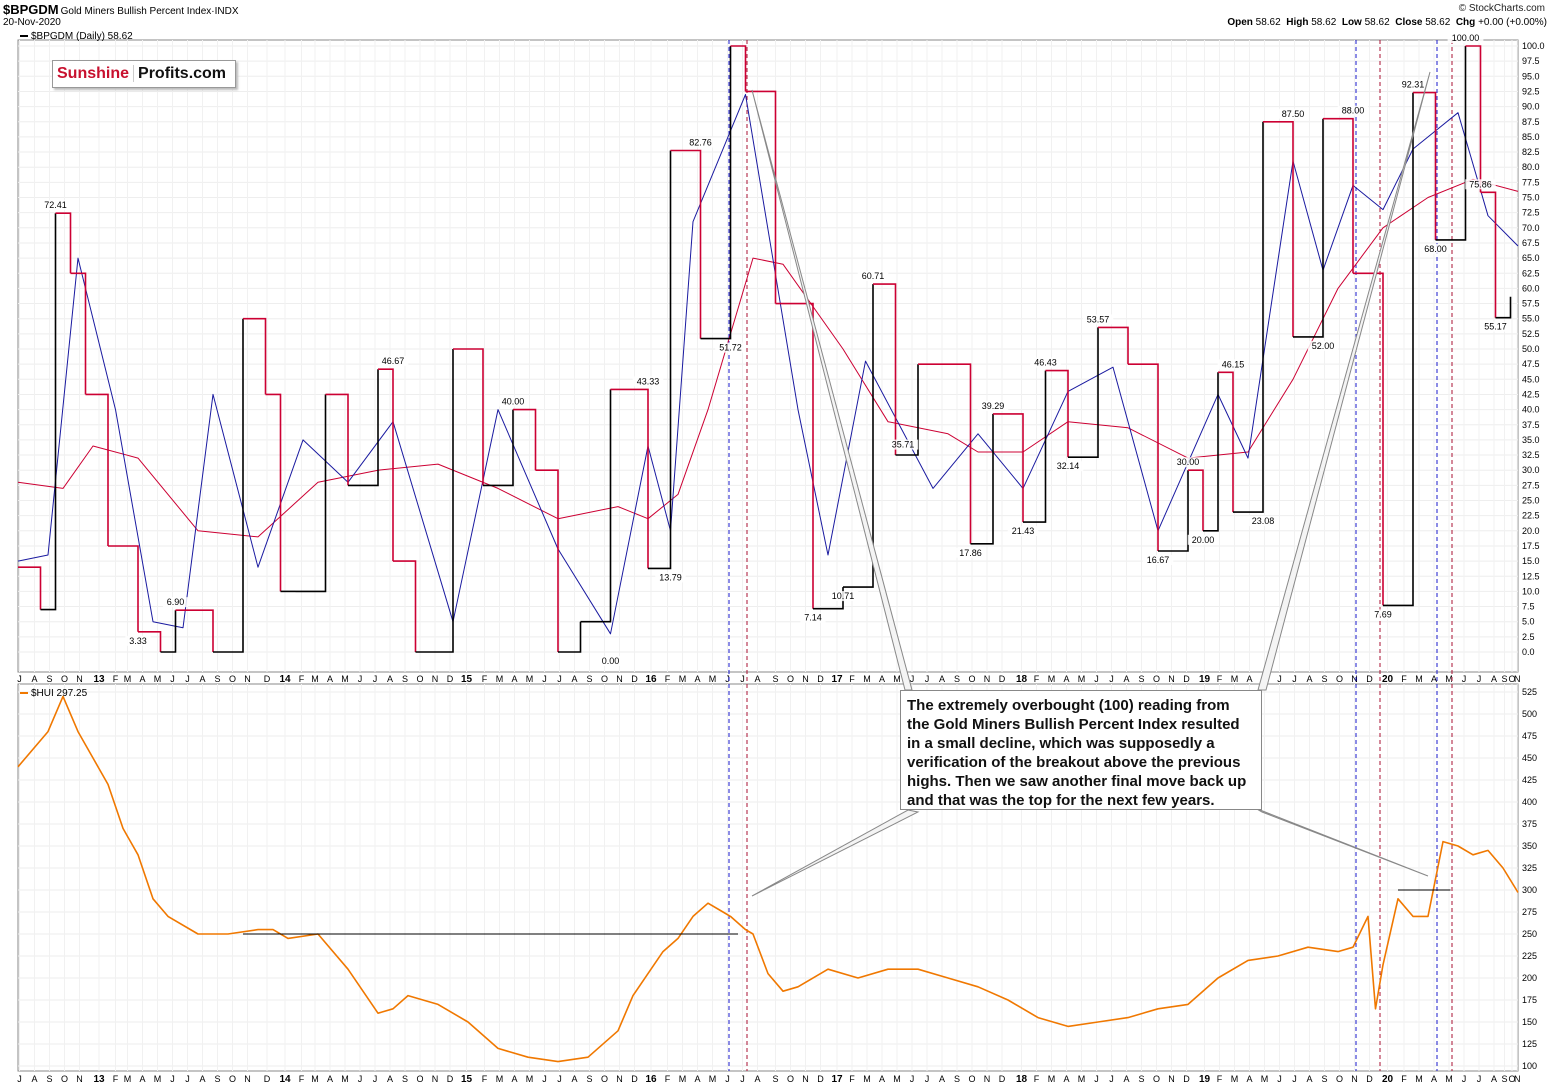 The width and height of the screenshot is (1565, 1089). Describe the element at coordinates (1512, 22) in the screenshot. I see `chg-value: +0.00 (+0.00%)` at that location.